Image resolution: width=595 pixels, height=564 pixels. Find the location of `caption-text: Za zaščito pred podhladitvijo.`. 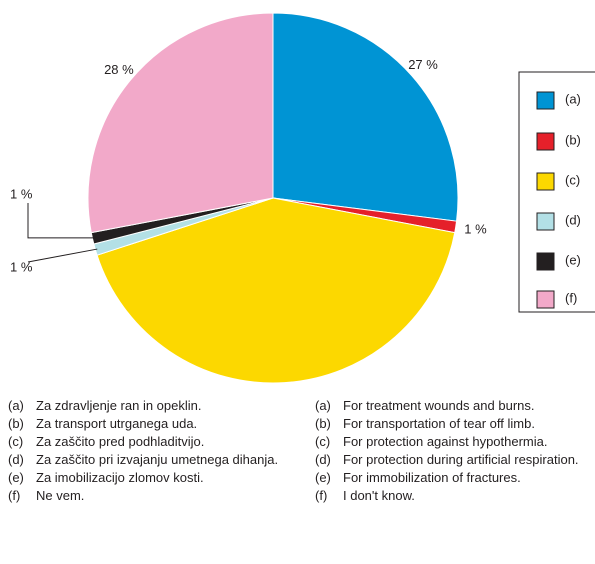

caption-text: Za zaščito pred podhladitvijo. is located at coordinates (120, 441).